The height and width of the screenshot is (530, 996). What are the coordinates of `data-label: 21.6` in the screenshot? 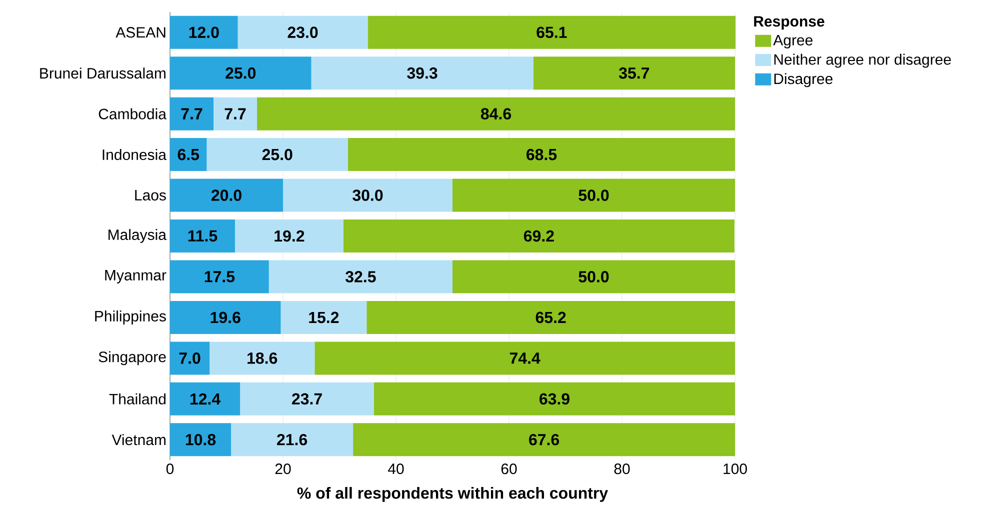 It's located at (292, 440).